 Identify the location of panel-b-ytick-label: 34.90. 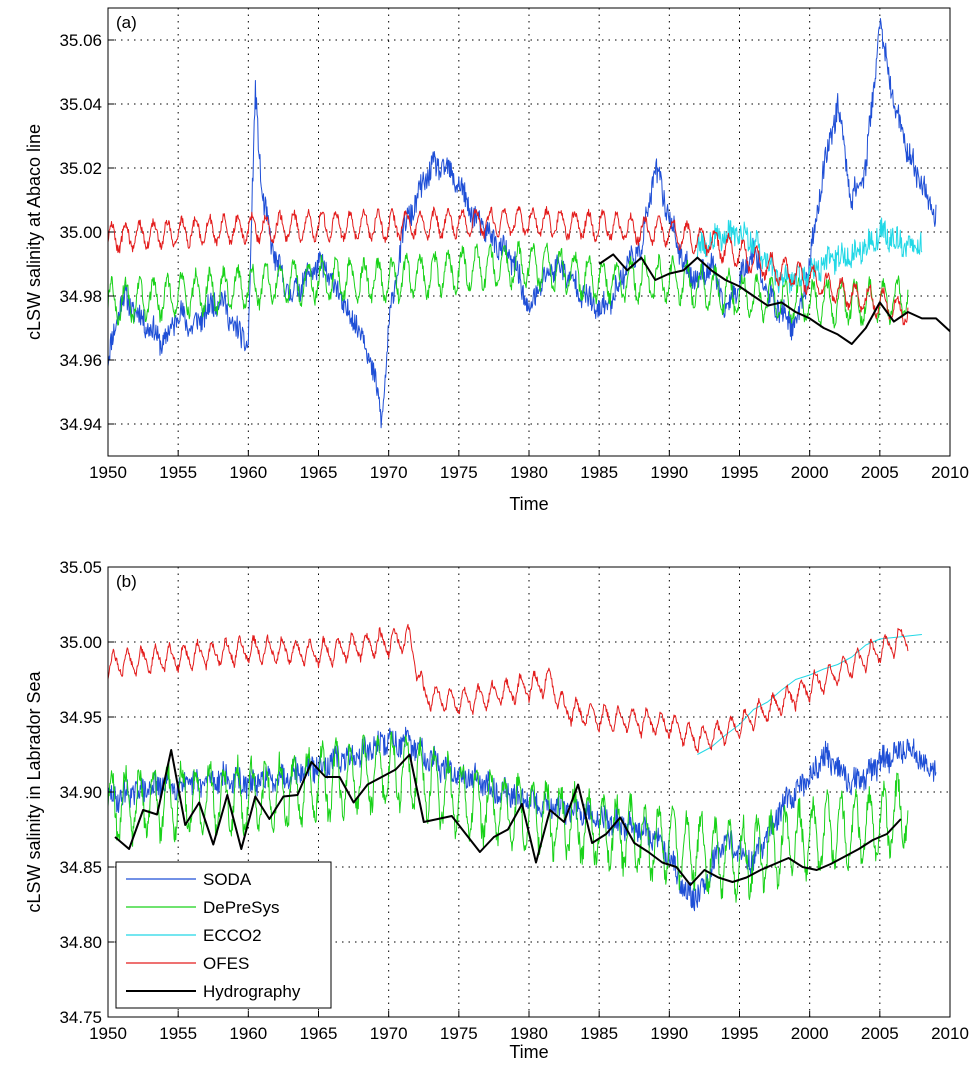
(80, 792).